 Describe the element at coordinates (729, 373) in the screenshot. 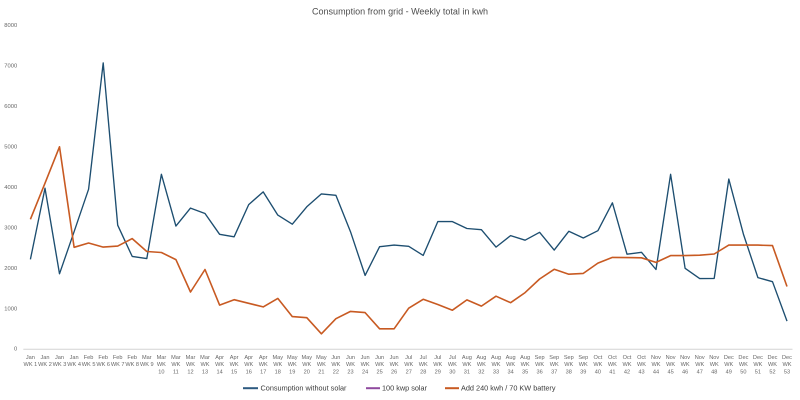

I see `svg-text: 49` at that location.